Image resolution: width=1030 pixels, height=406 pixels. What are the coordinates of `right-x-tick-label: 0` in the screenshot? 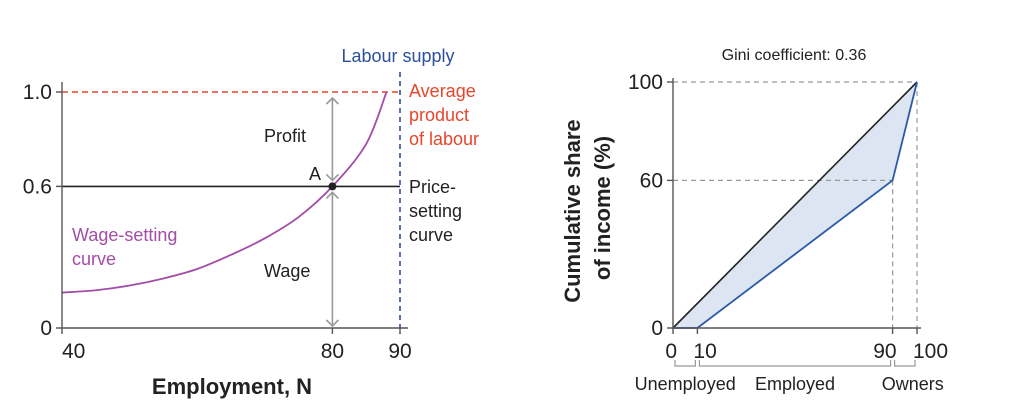 It's located at (671, 351).